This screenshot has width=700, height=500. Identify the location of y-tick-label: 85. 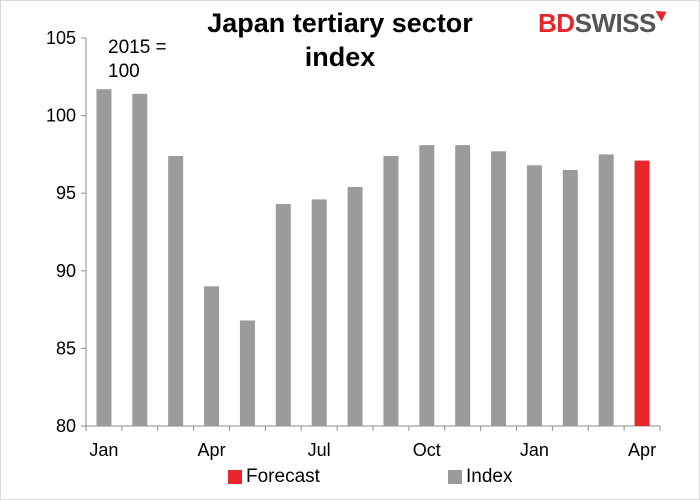
(66, 348).